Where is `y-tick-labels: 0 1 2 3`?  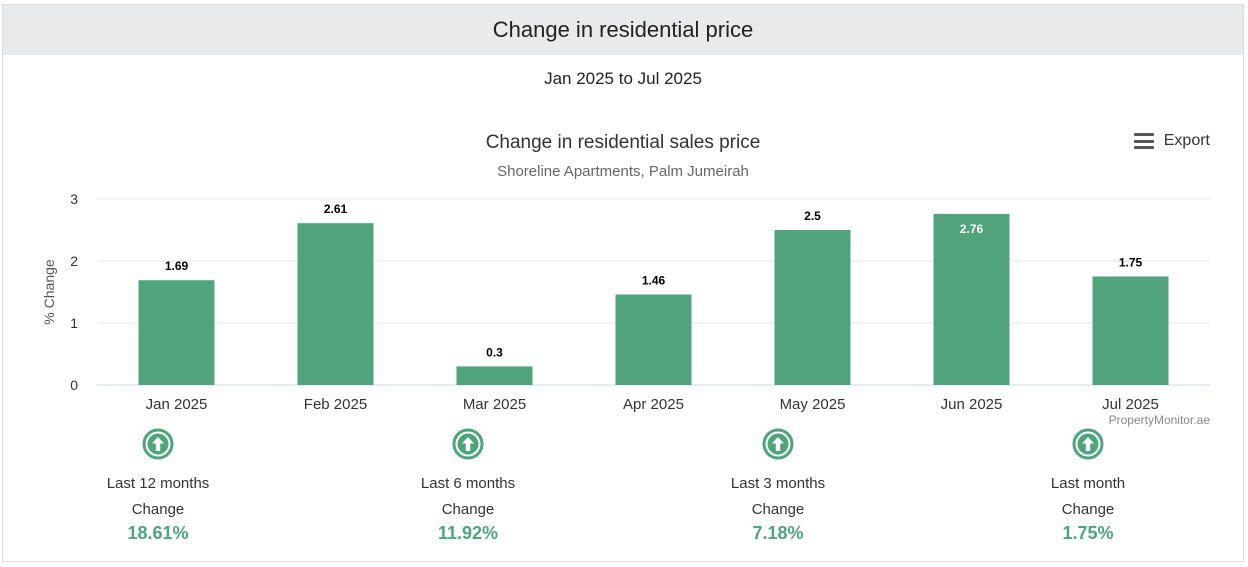
y-tick-labels: 0 1 2 3 is located at coordinates (74, 292).